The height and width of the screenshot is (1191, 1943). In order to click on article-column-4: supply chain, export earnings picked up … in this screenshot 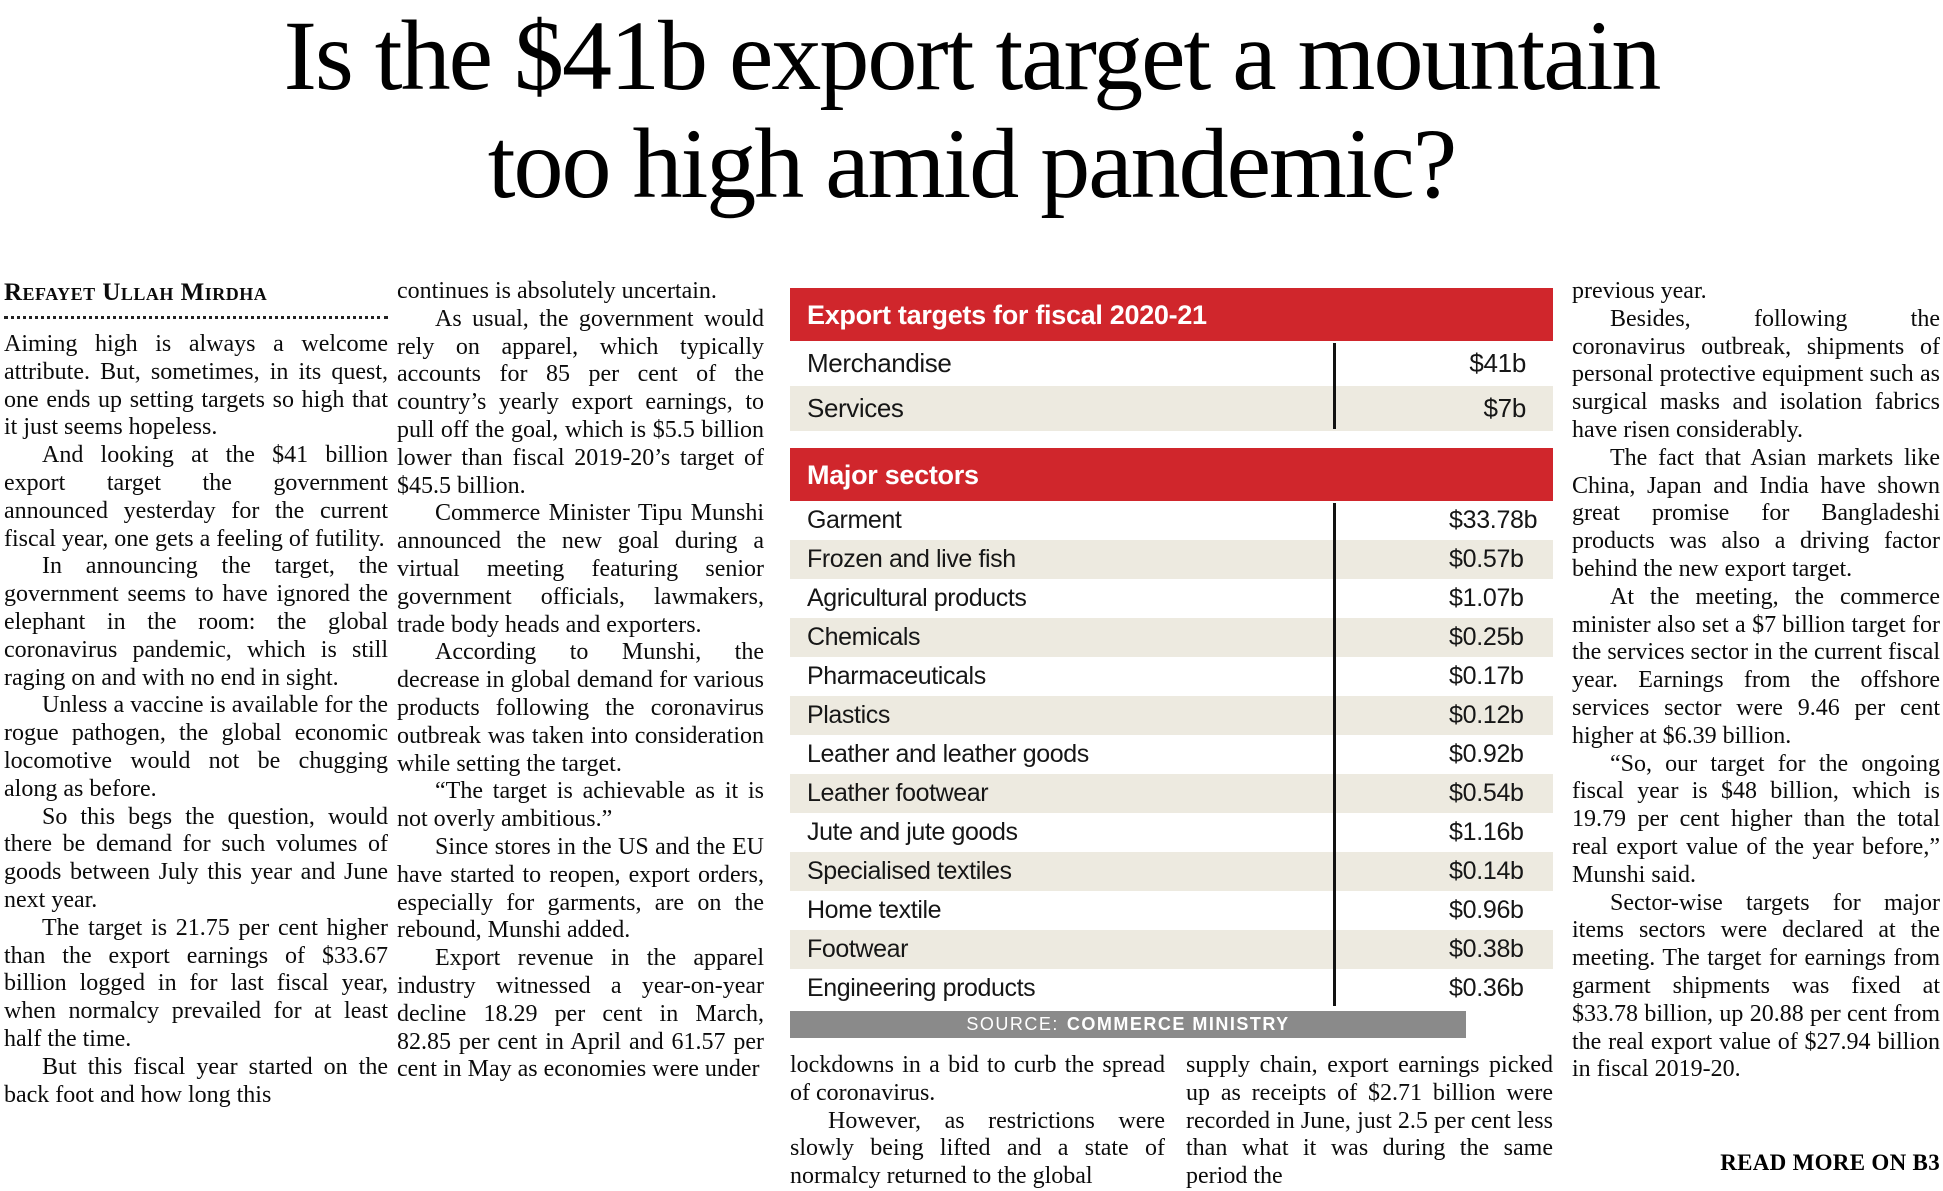, I will do `click(1369, 1121)`.